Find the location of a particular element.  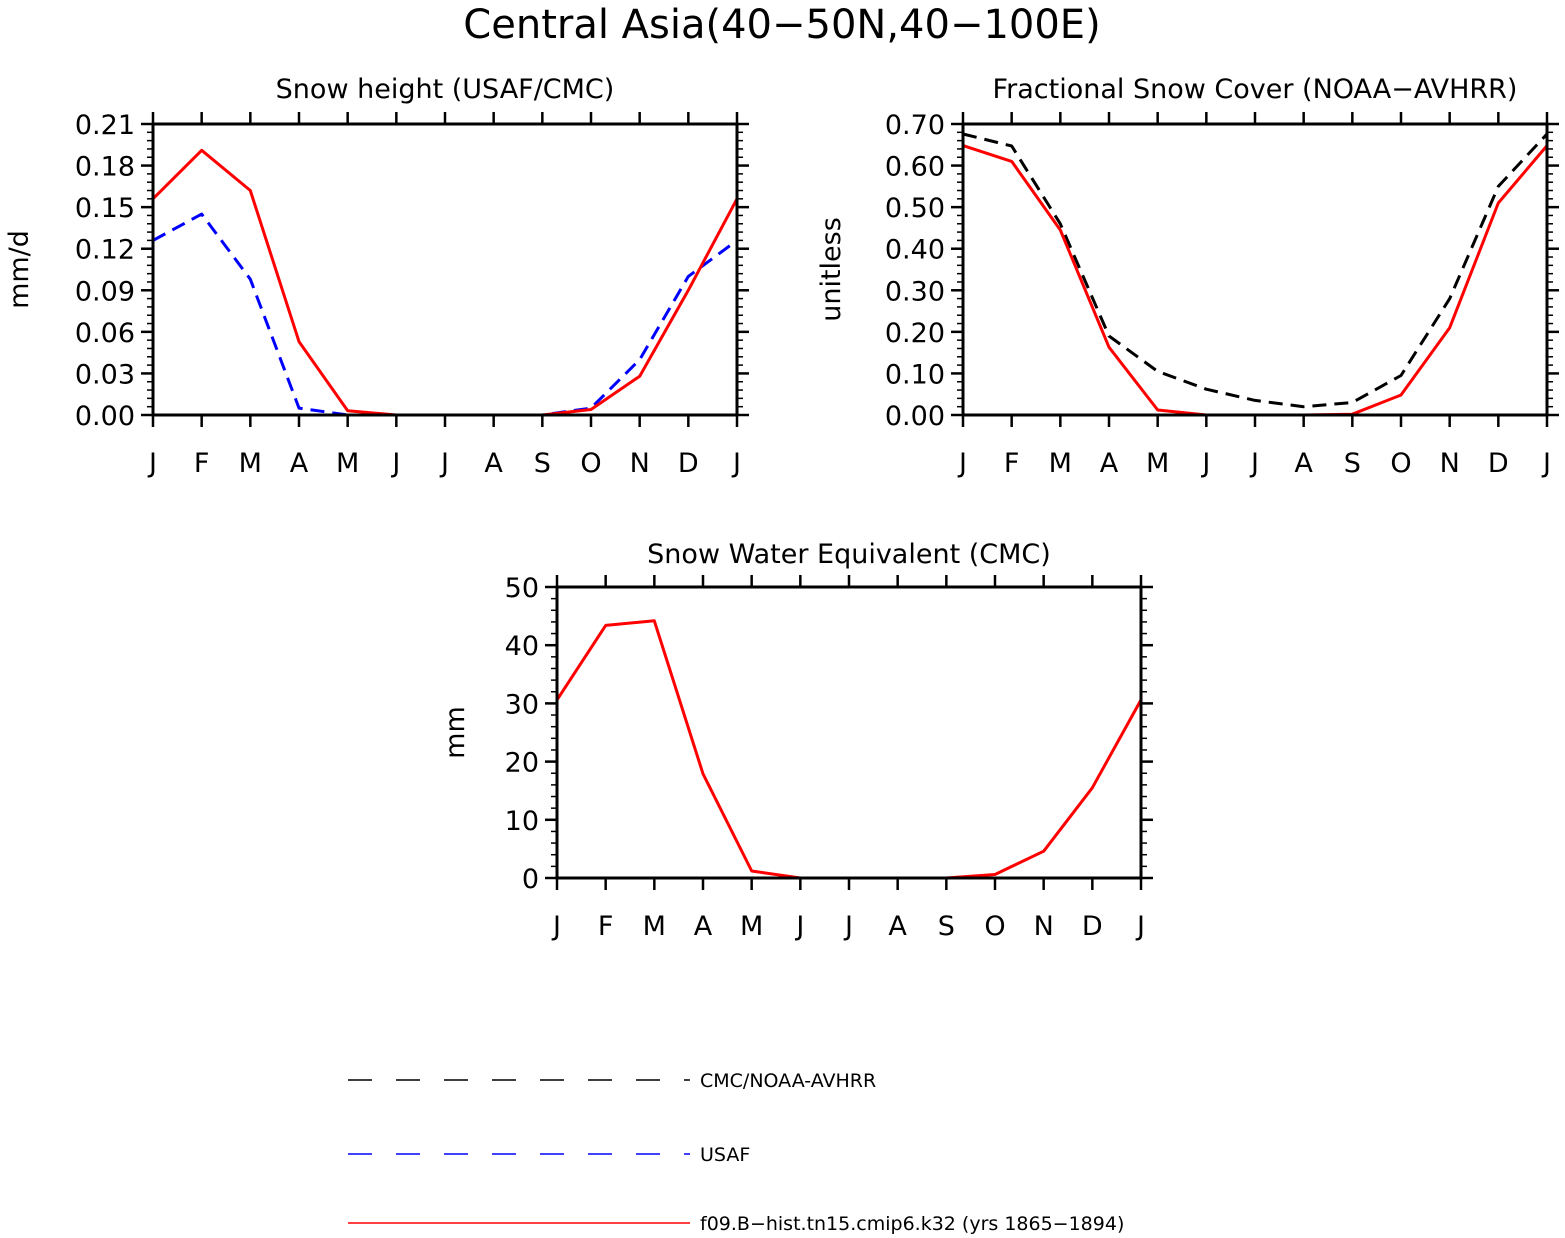

legend-label: USAF is located at coordinates (725, 1155).